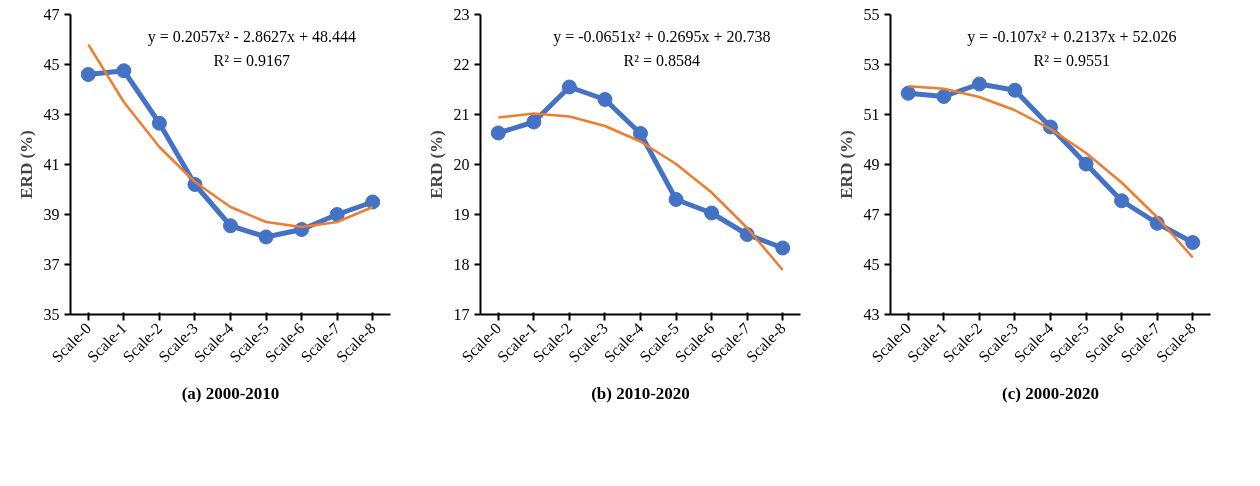 The width and height of the screenshot is (1260, 486). I want to click on text: (a) 2000-2010, so click(230, 393).